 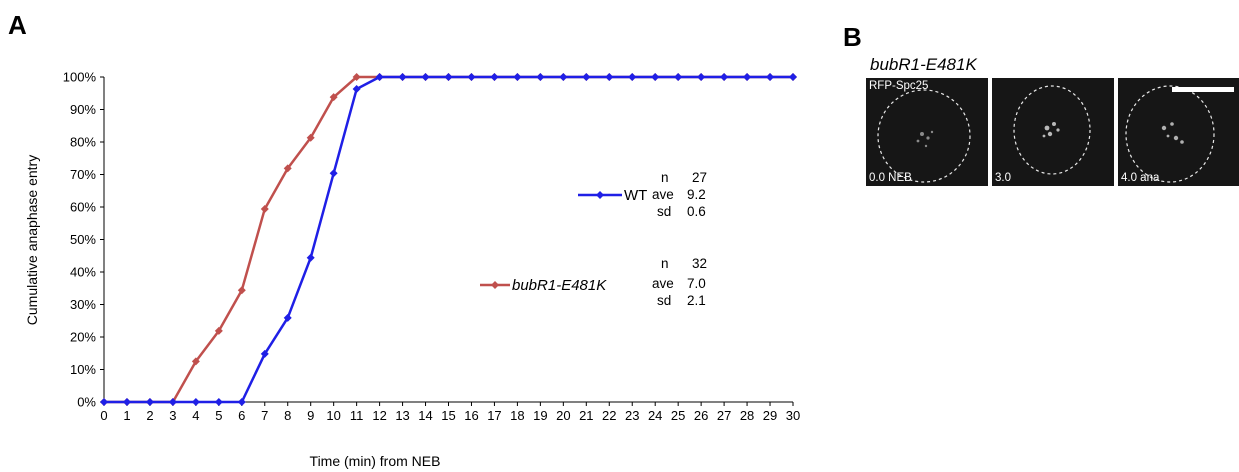 What do you see at coordinates (665, 263) in the screenshot?
I see `stats-bubr1-n-label: n` at bounding box center [665, 263].